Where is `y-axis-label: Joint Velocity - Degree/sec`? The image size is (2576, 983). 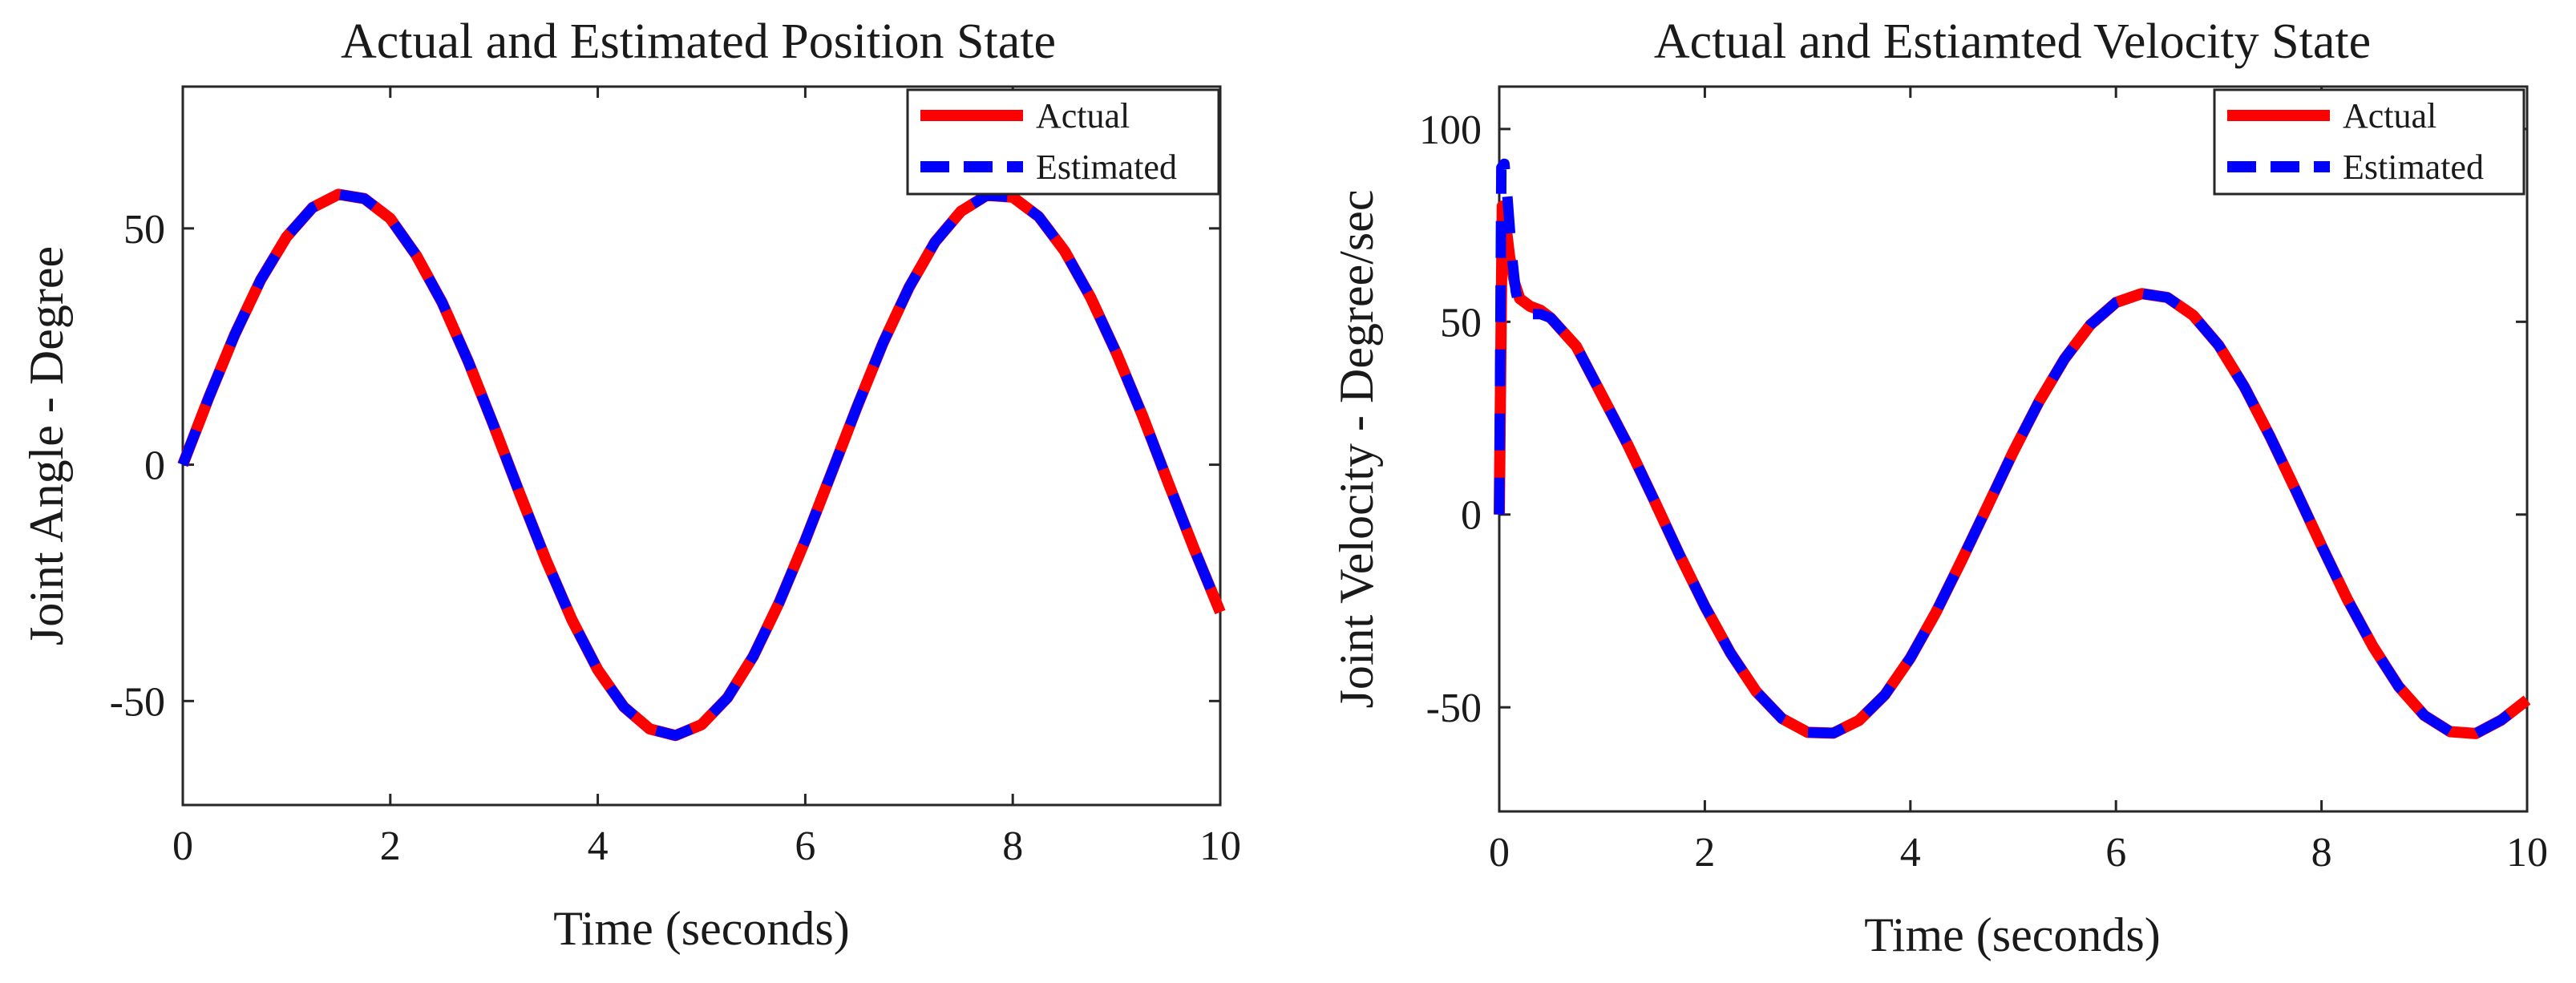 y-axis-label: Joint Velocity - Degree/sec is located at coordinates (1356, 448).